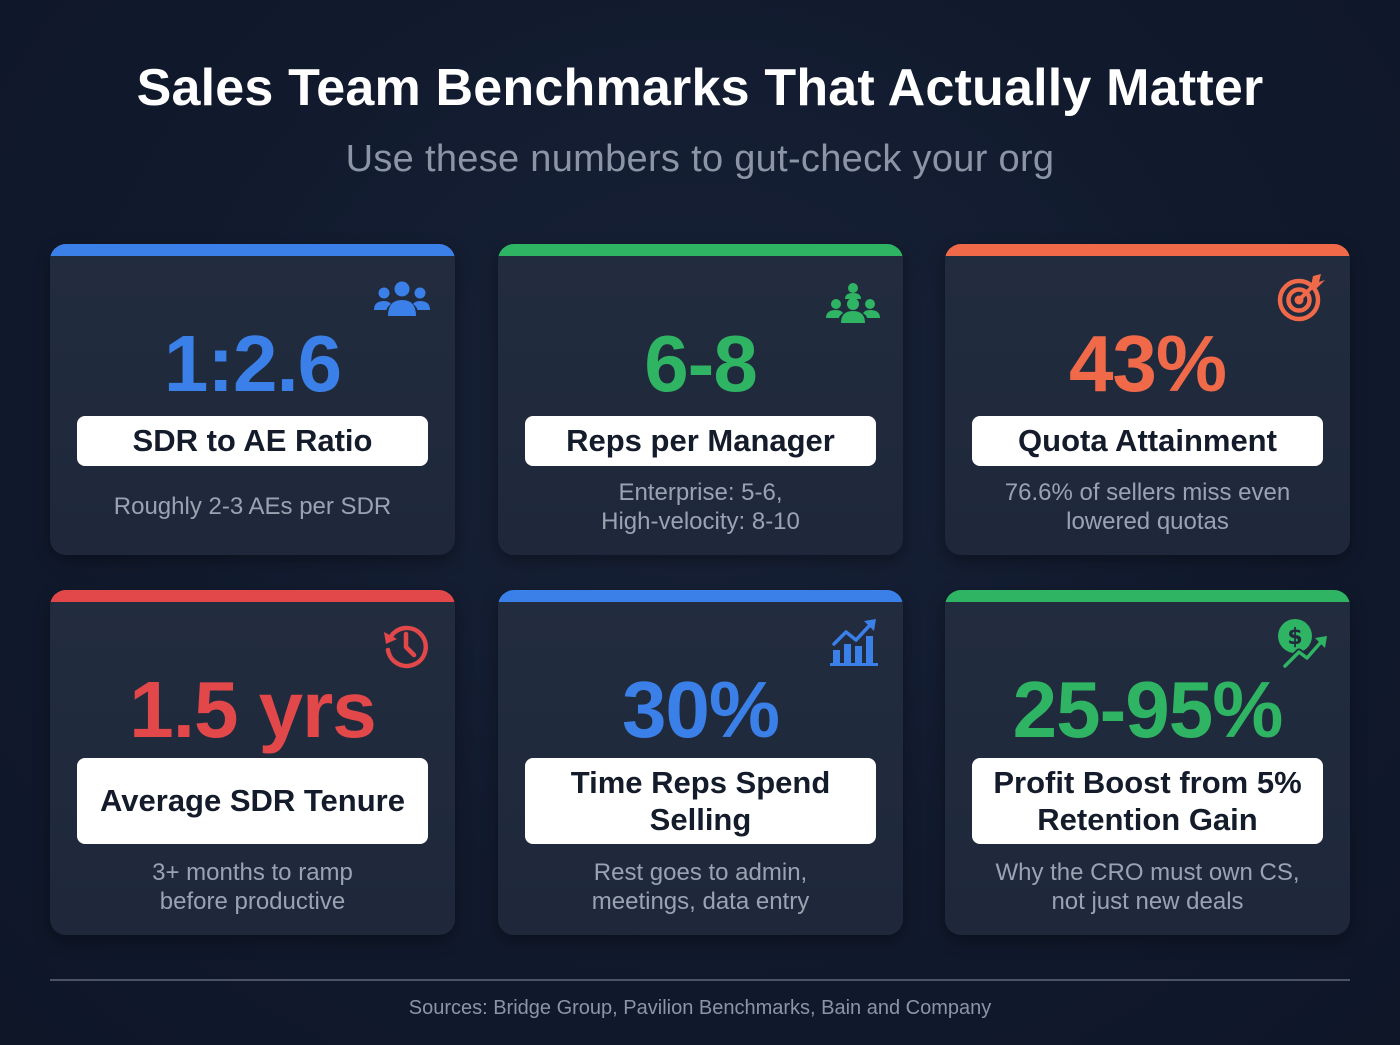 This screenshot has width=1400, height=1045. What do you see at coordinates (1147, 782) in the screenshot?
I see `metric-label-line: Profit Boost from 5%` at bounding box center [1147, 782].